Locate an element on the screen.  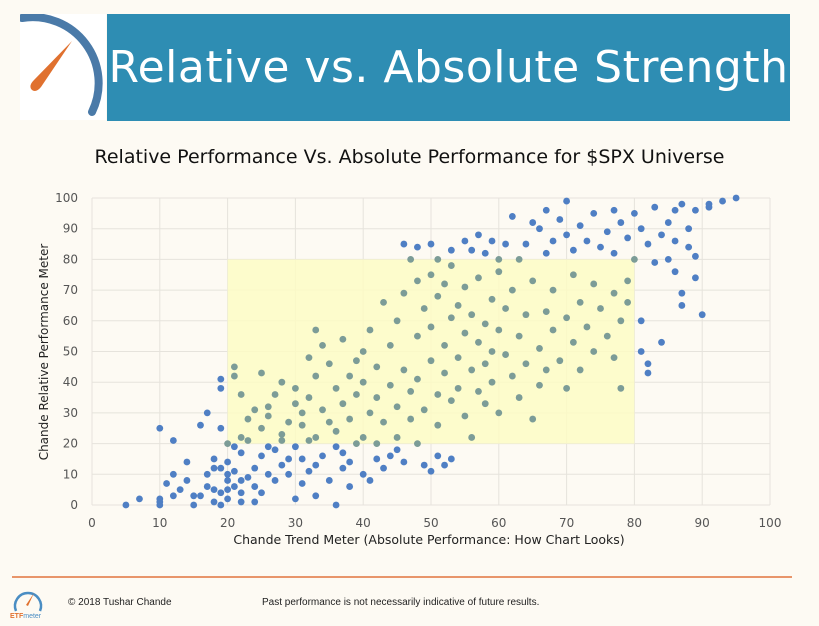
x-tick-label: 20 is located at coordinates (227, 523).